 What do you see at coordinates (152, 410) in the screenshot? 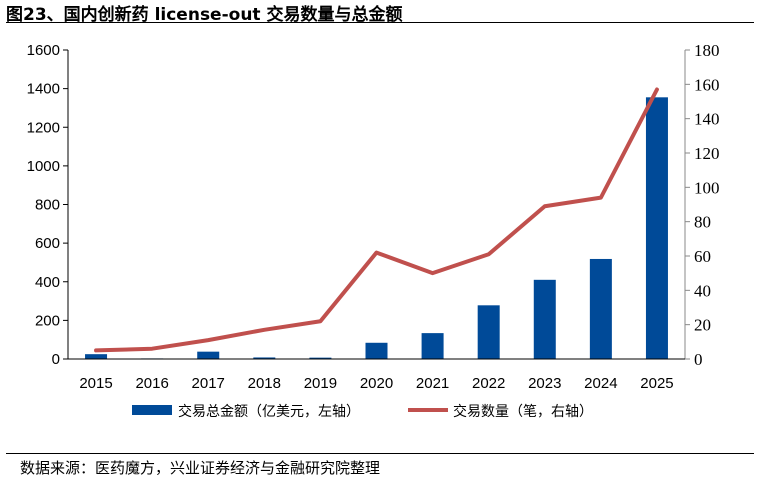
I see `legend-bar-swatch` at bounding box center [152, 410].